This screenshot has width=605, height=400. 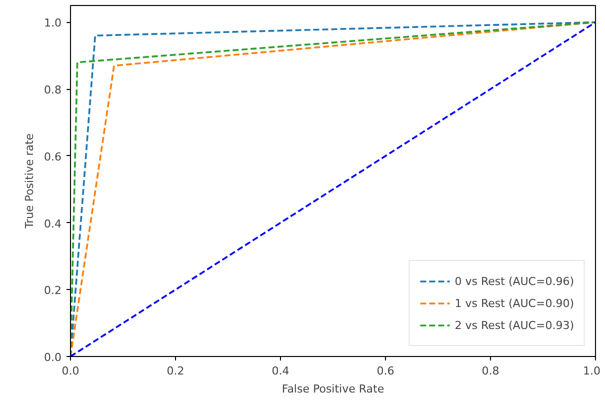 I want to click on x-tick-label: 0.8, so click(x=491, y=371).